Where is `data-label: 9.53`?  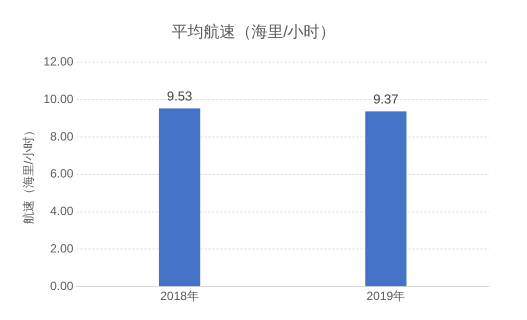
data-label: 9.53 is located at coordinates (179, 96).